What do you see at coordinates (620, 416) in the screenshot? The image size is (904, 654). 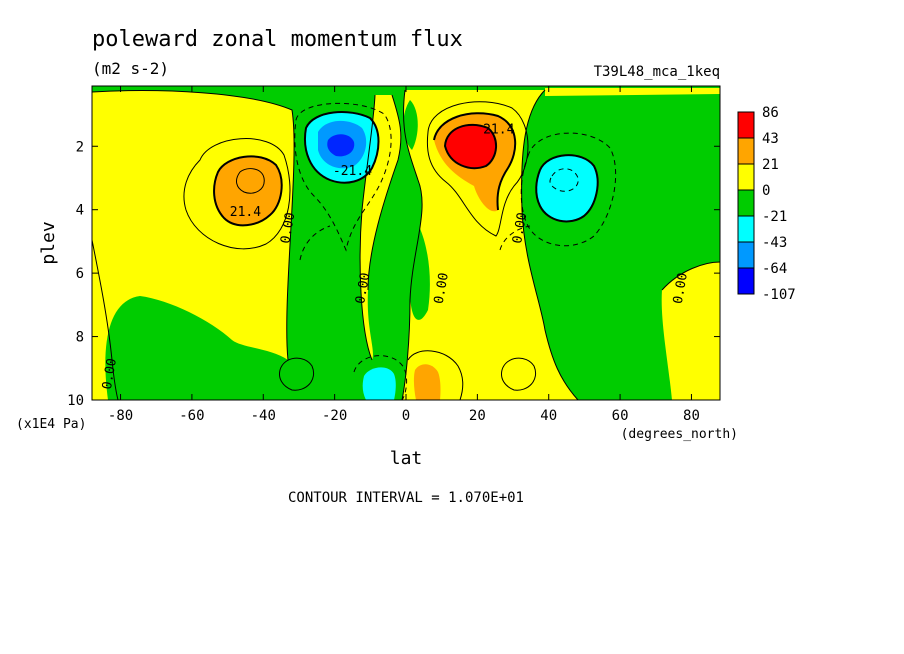 I see `x-tick-label: 60` at bounding box center [620, 416].